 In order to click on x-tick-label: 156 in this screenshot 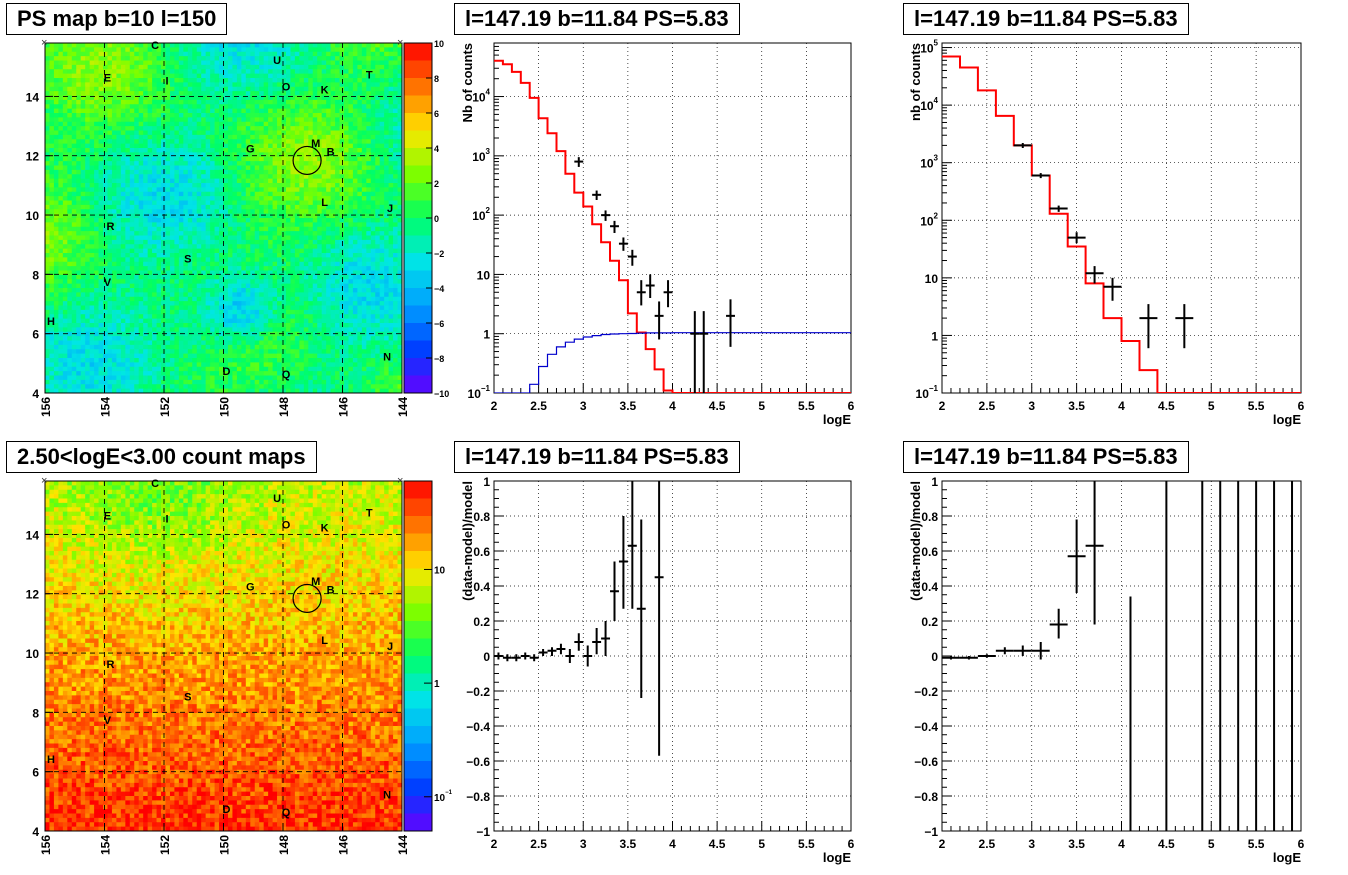, I will do `click(46, 845)`.